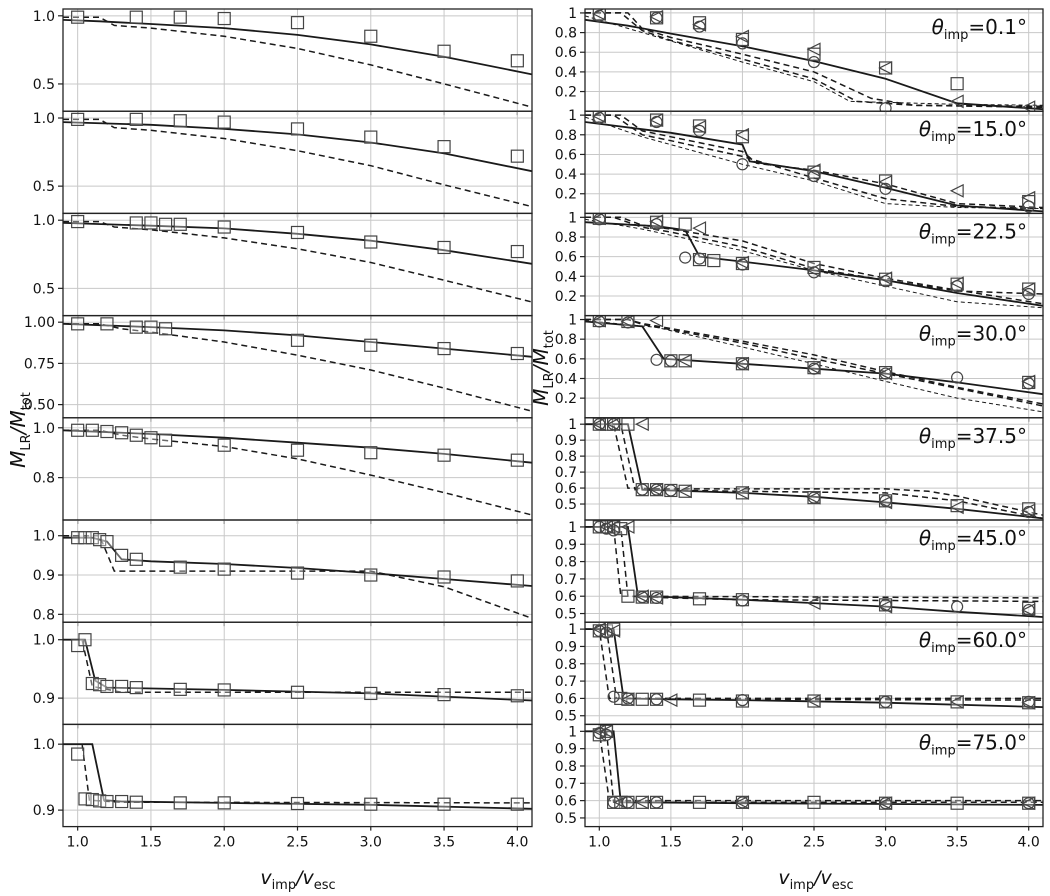 This screenshot has width=1050, height=896. What do you see at coordinates (549, 339) in the screenshot?
I see `y-label-sub2: tot` at bounding box center [549, 339].